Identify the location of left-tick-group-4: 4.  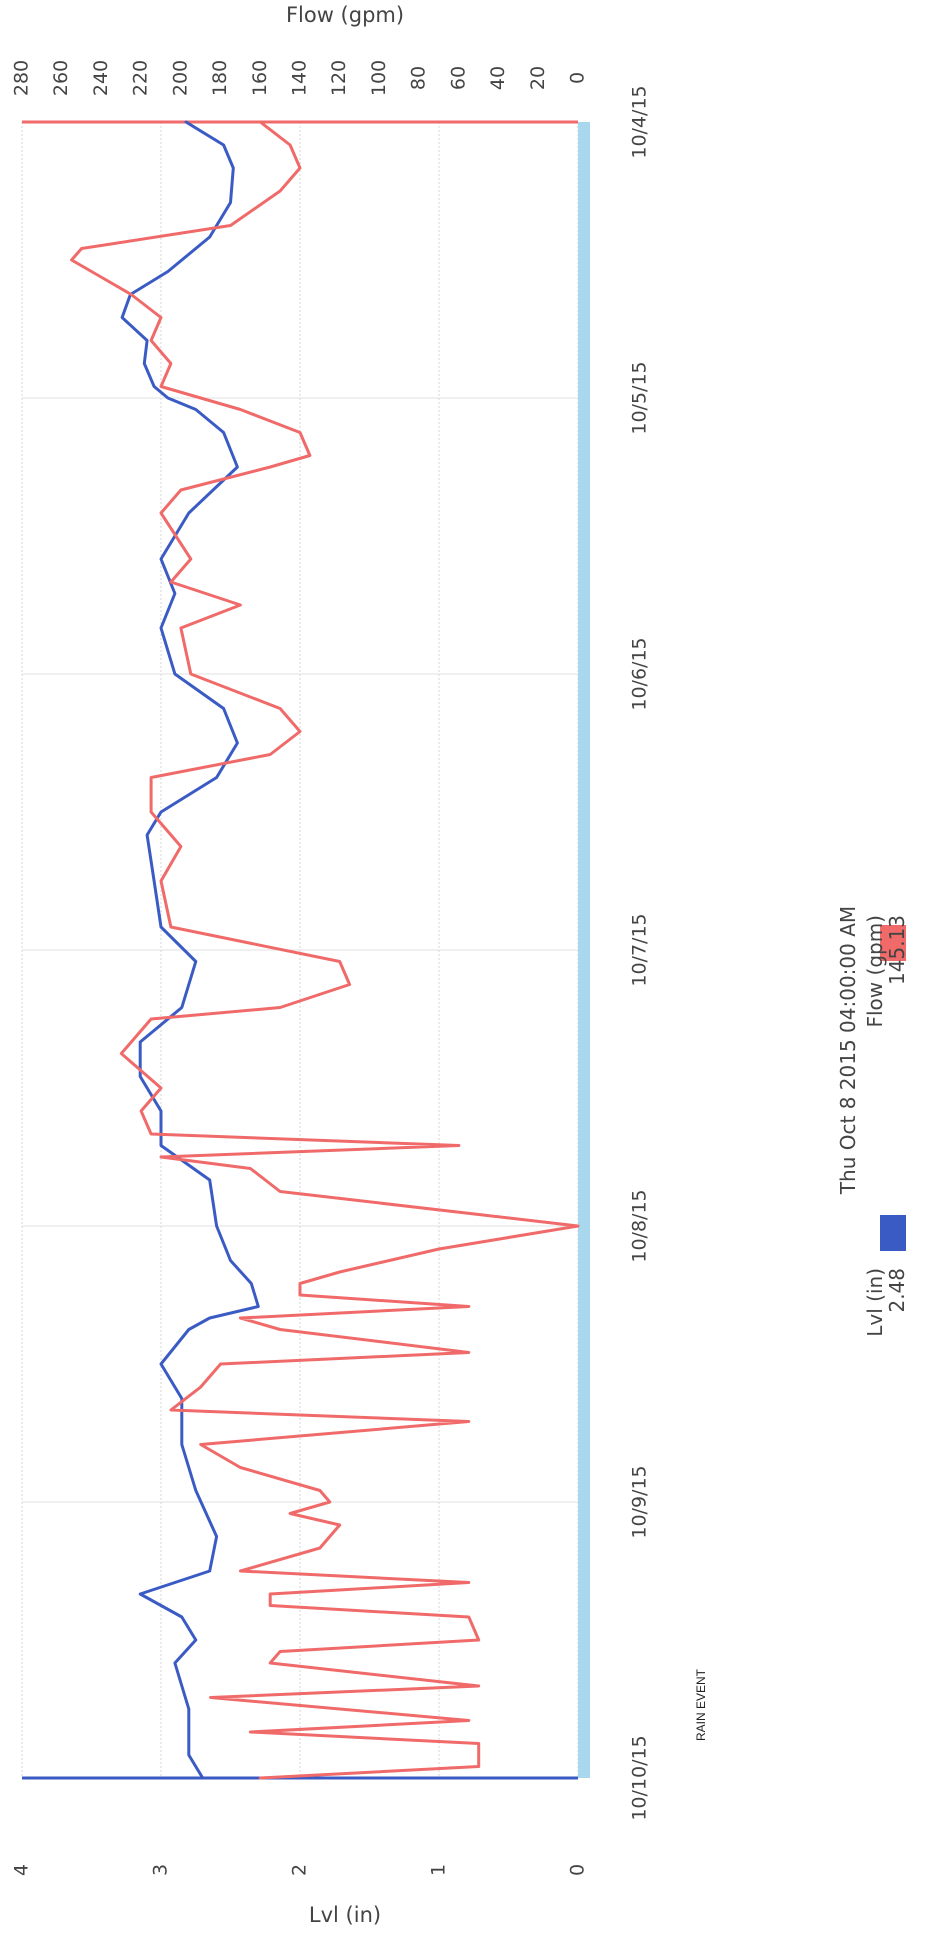
(22, 1870).